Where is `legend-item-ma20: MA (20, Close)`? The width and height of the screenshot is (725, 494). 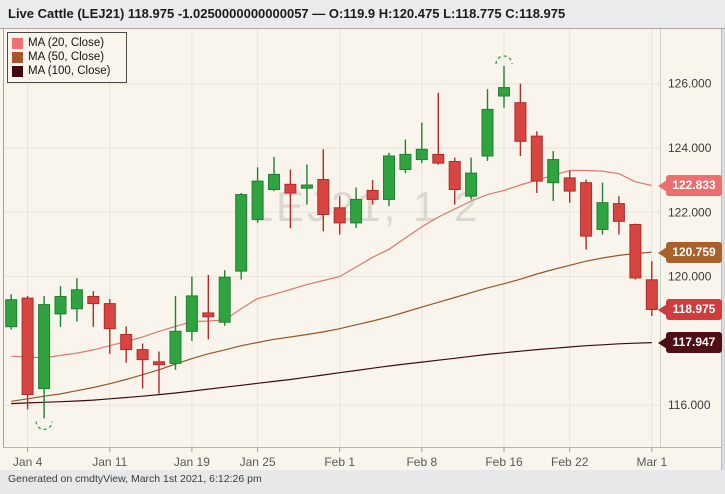 legend-item-ma20: MA (20, Close) is located at coordinates (67, 43).